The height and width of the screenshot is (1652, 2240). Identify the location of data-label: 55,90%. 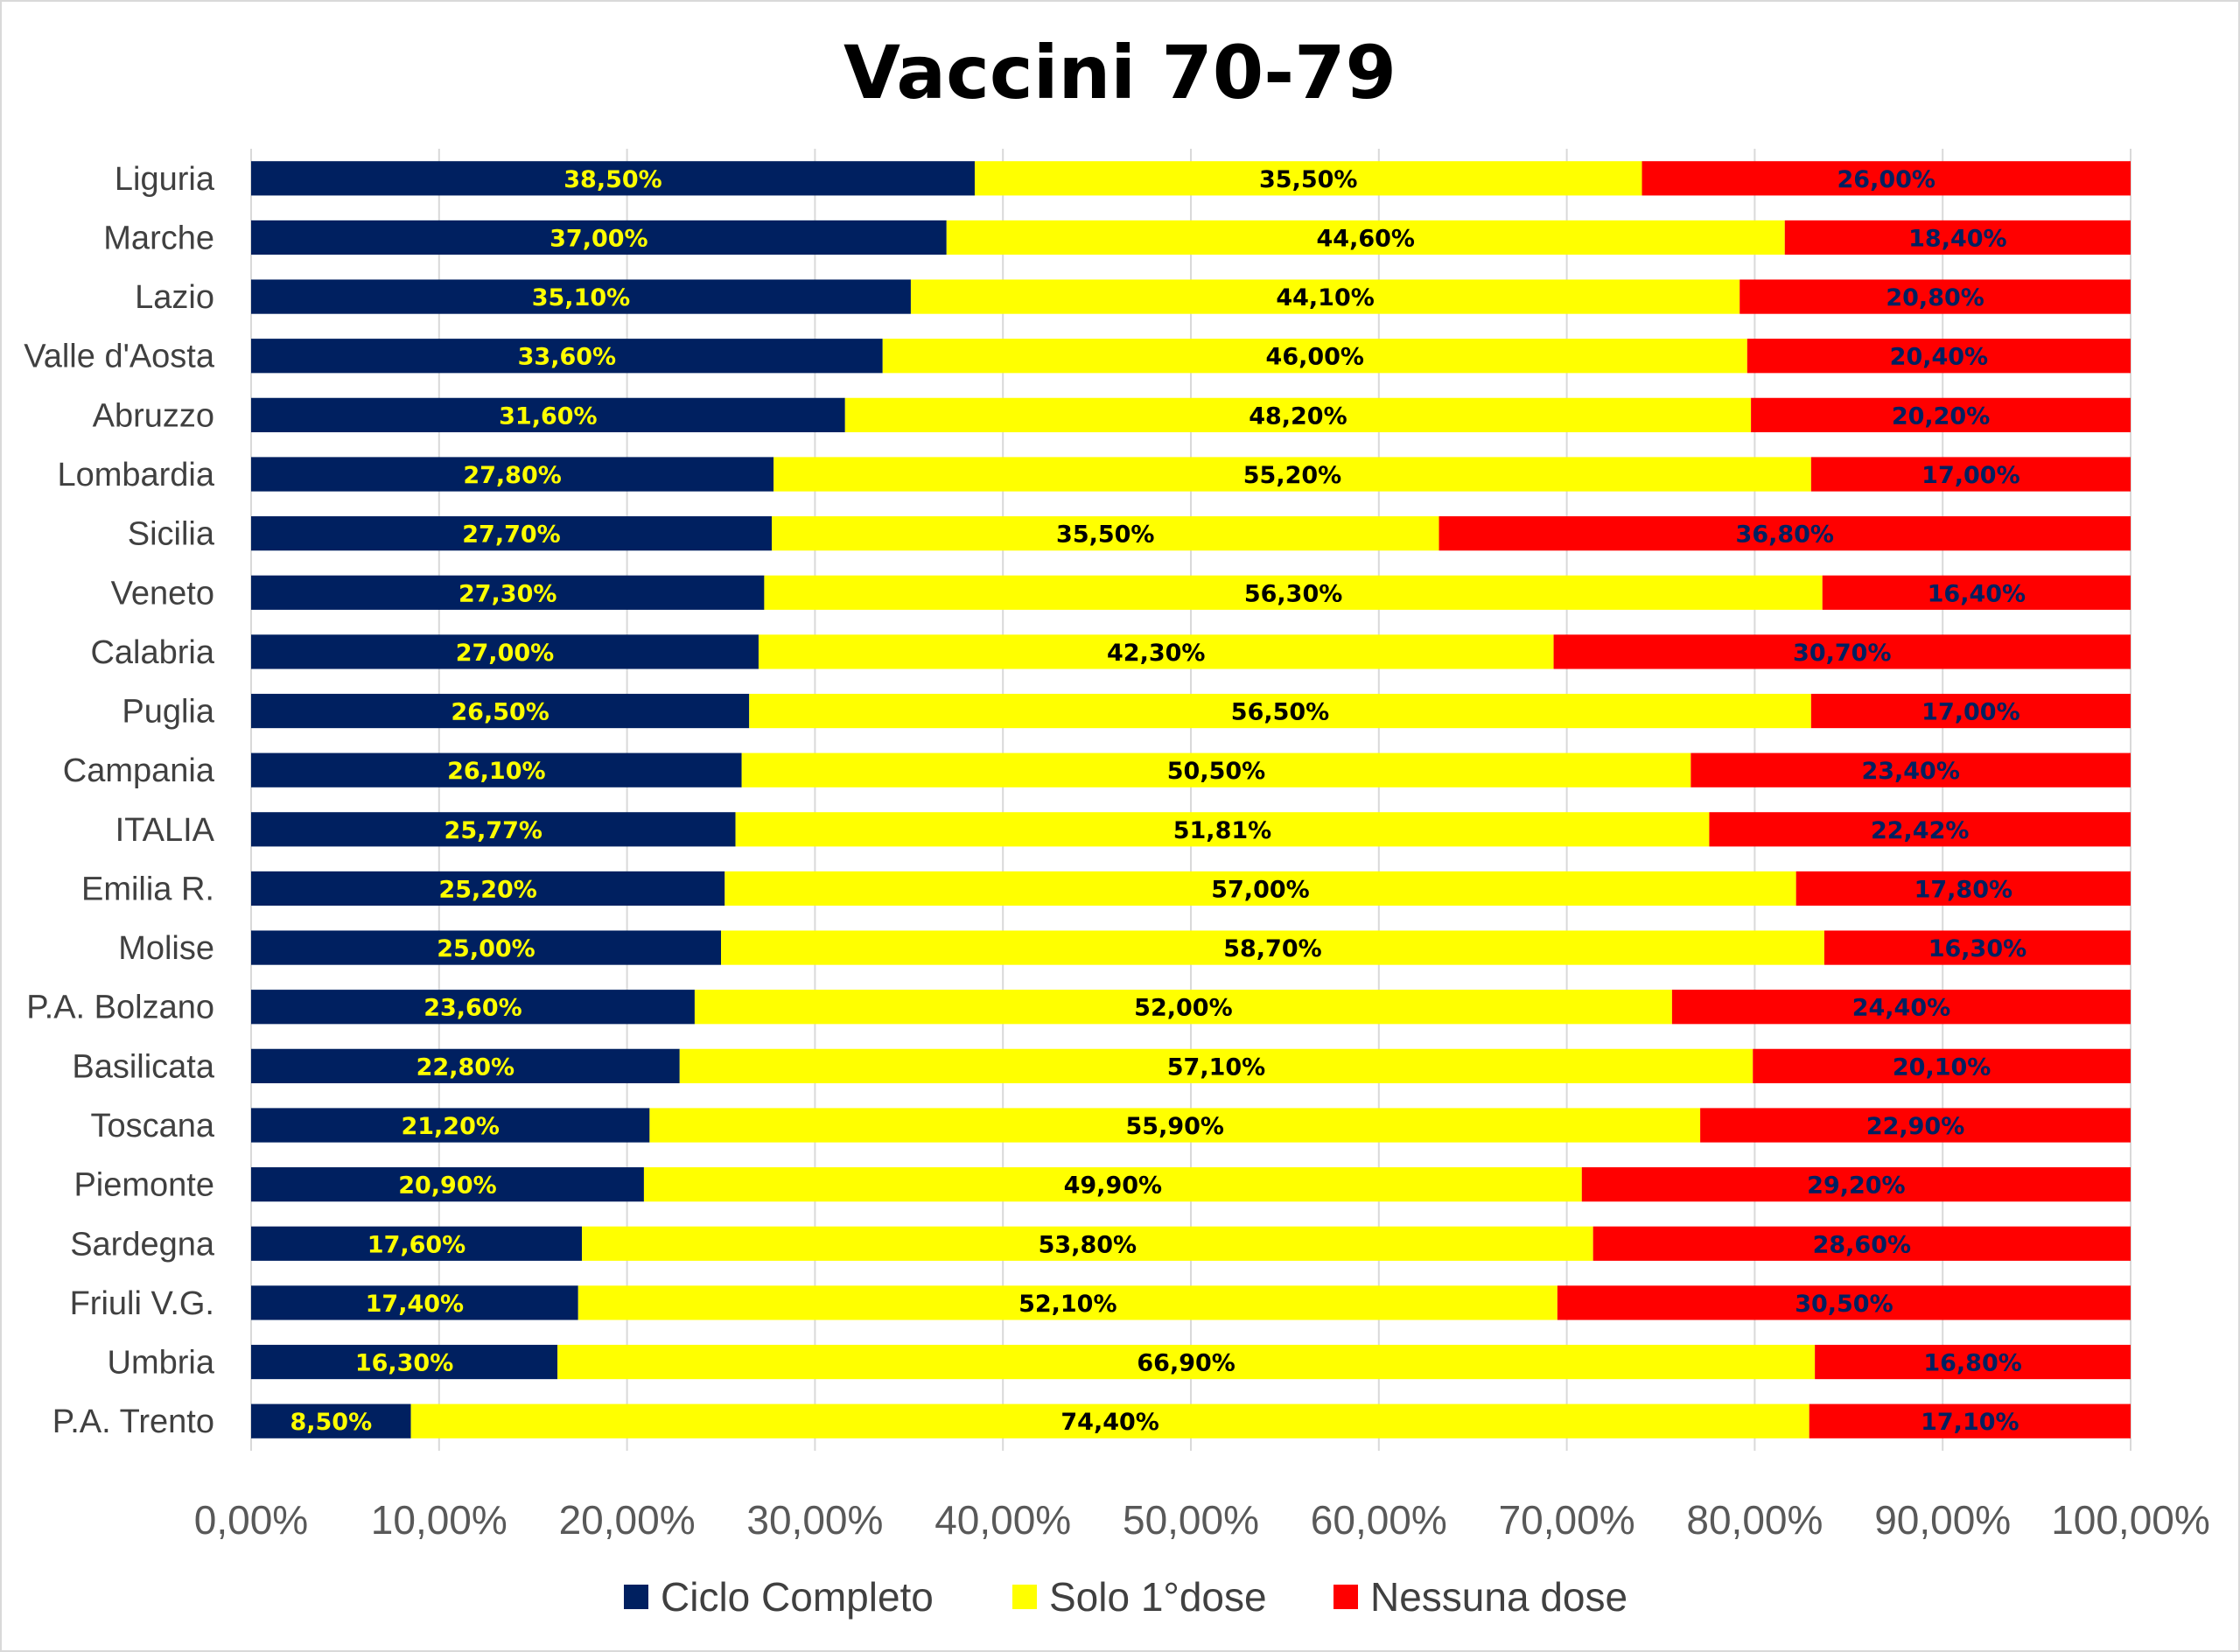
(1175, 1126).